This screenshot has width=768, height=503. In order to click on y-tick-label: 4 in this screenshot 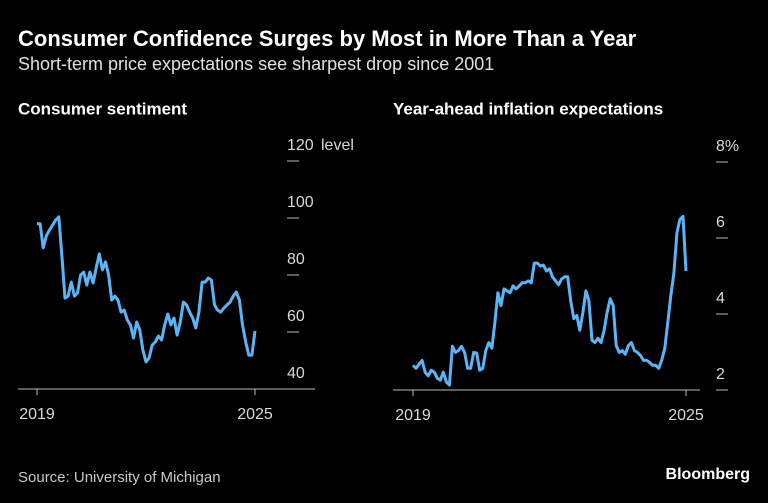, I will do `click(720, 298)`.